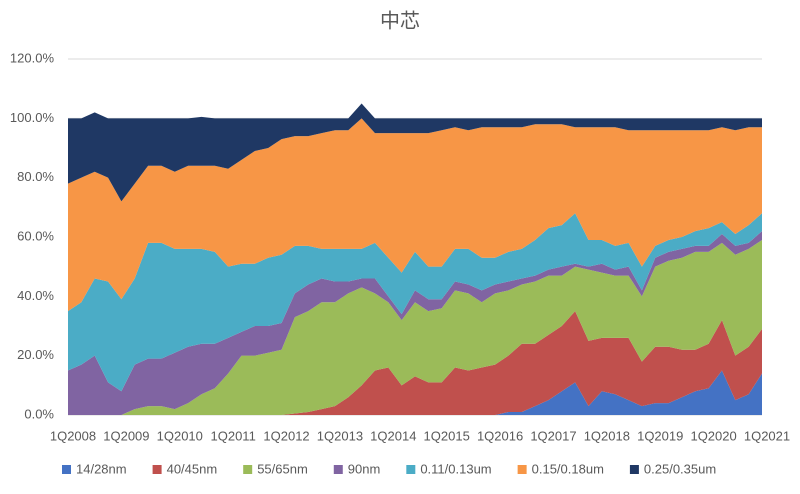  Describe the element at coordinates (660, 435) in the screenshot. I see `x-tick-label: 1Q2019` at that location.